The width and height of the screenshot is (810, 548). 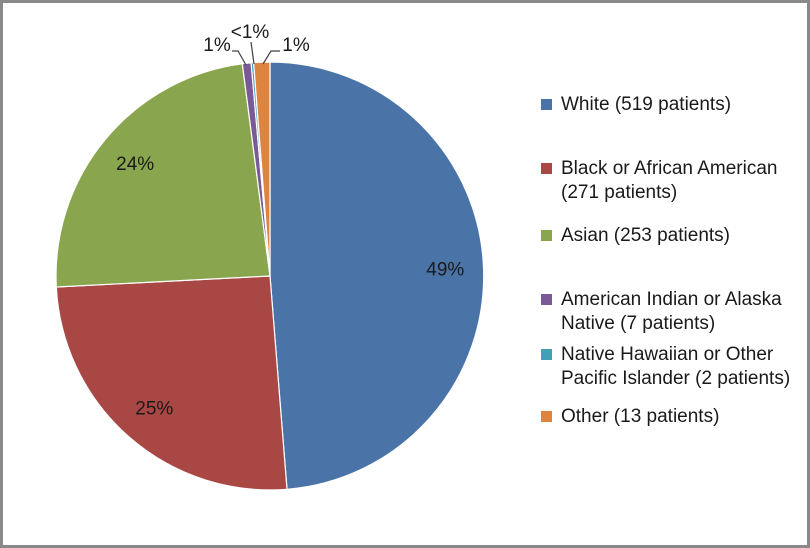 I want to click on pie-percent-label: 24%, so click(x=135, y=164).